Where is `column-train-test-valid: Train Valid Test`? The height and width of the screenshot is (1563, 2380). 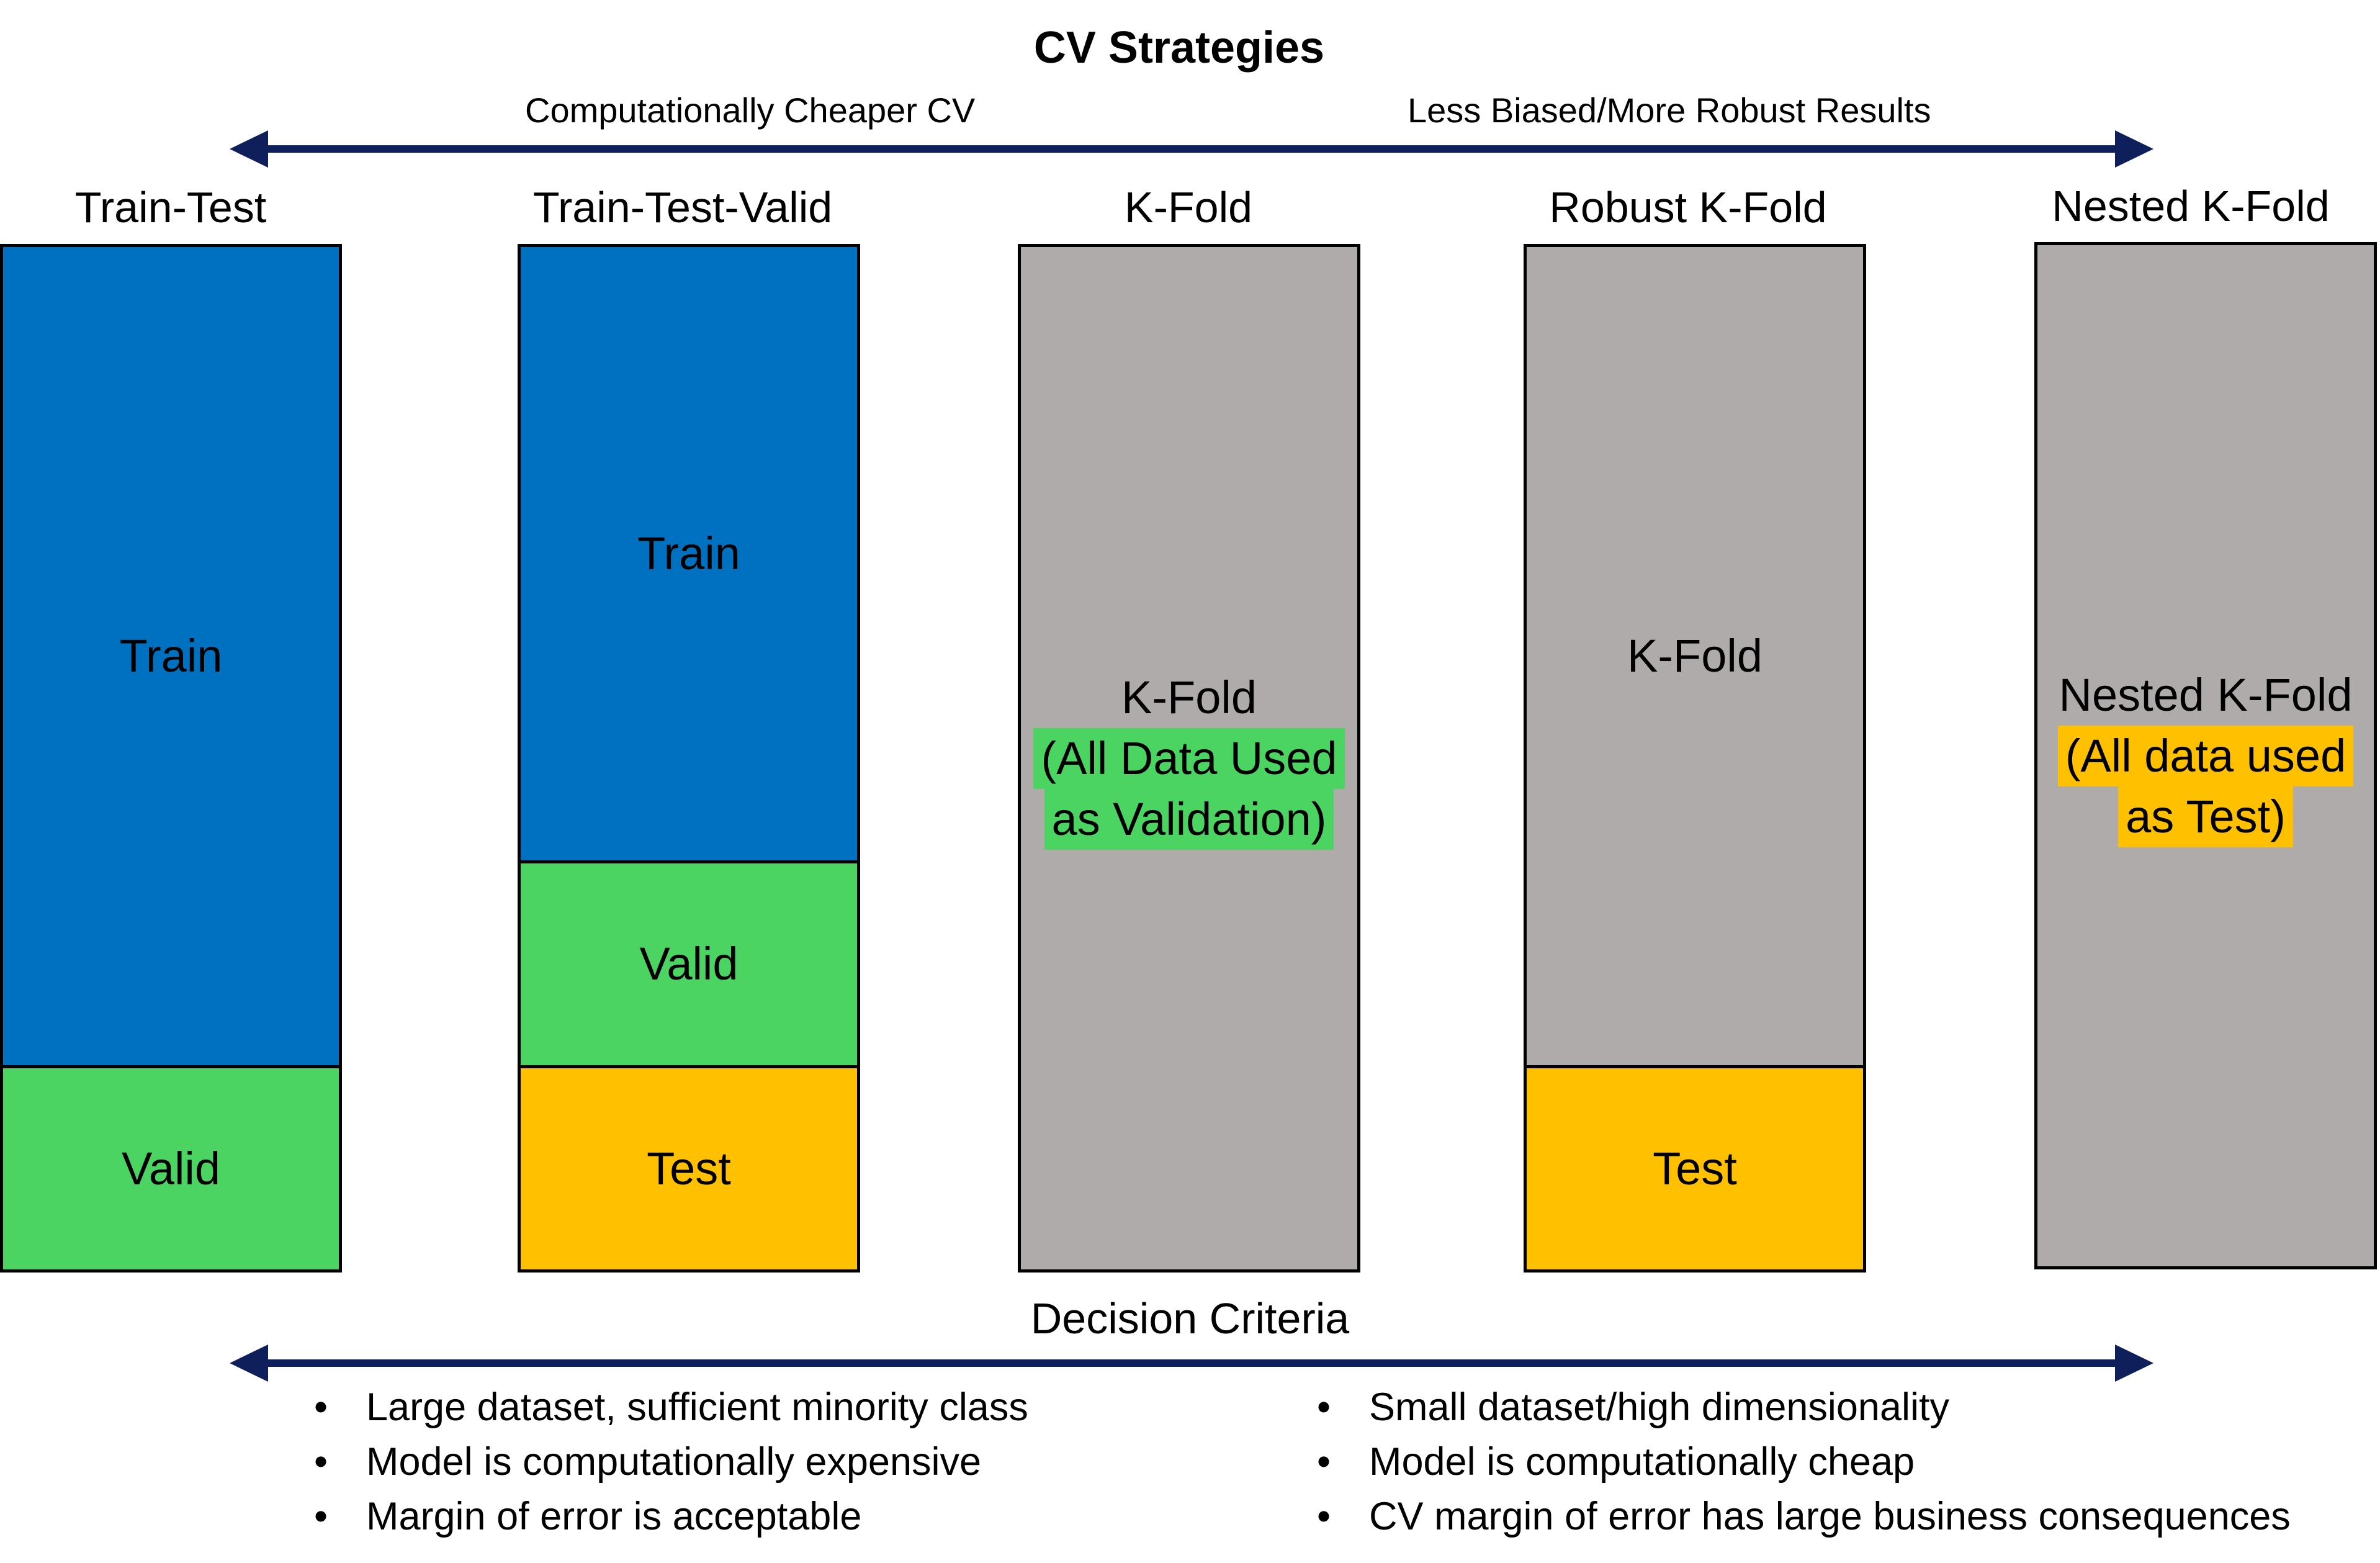 column-train-test-valid: Train Valid Test is located at coordinates (689, 758).